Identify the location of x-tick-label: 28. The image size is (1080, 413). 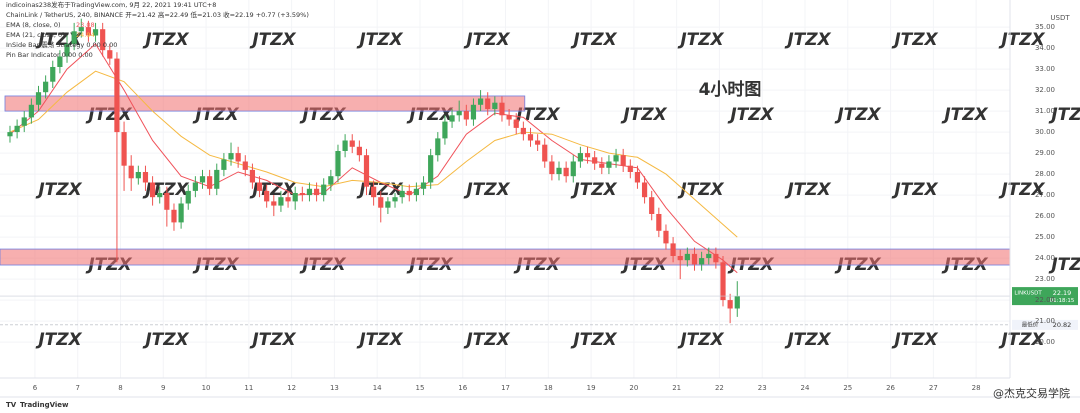
(976, 388).